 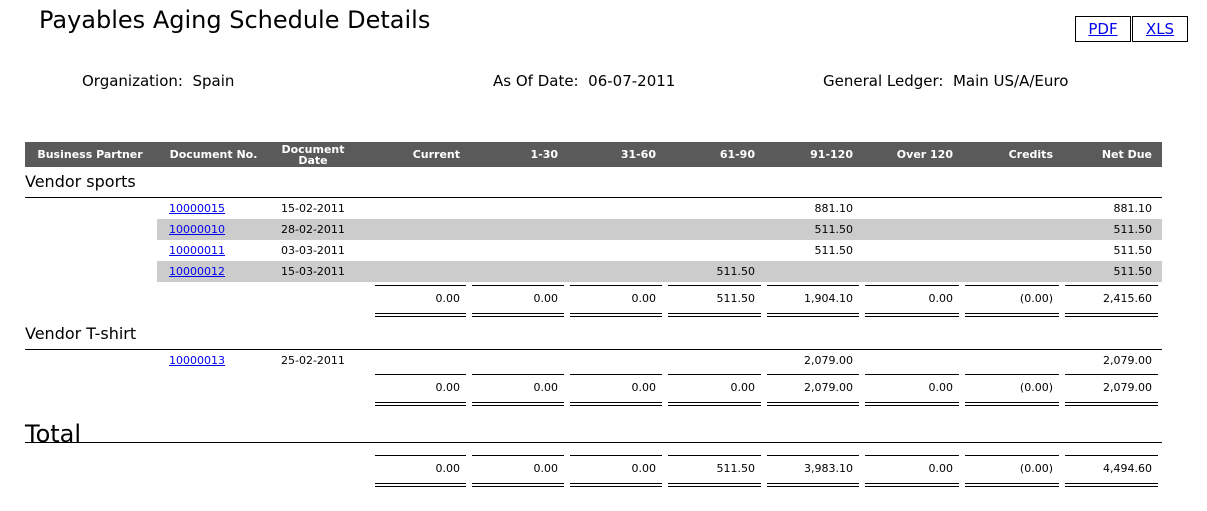 I want to click on document-link: 10000010, so click(x=197, y=229).